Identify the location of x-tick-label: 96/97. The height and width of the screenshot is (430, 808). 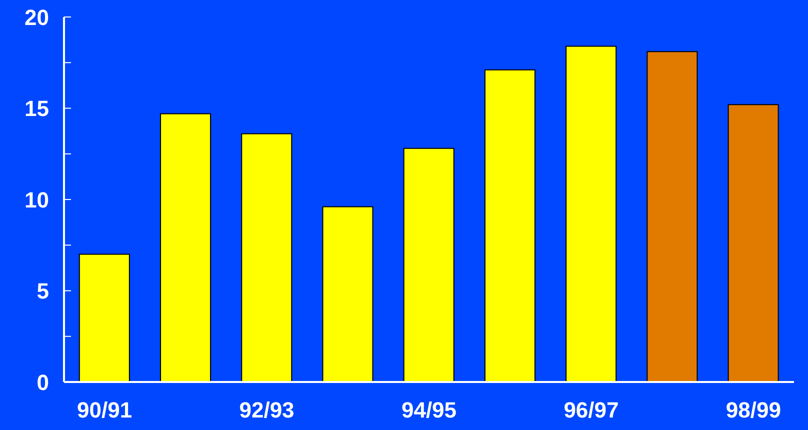
(591, 410).